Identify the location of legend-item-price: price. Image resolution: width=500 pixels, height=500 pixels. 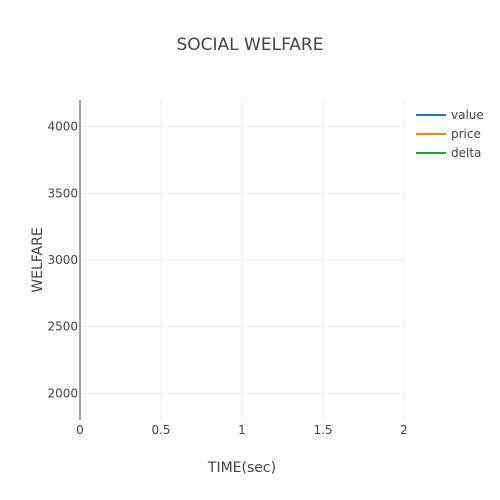
(448, 134).